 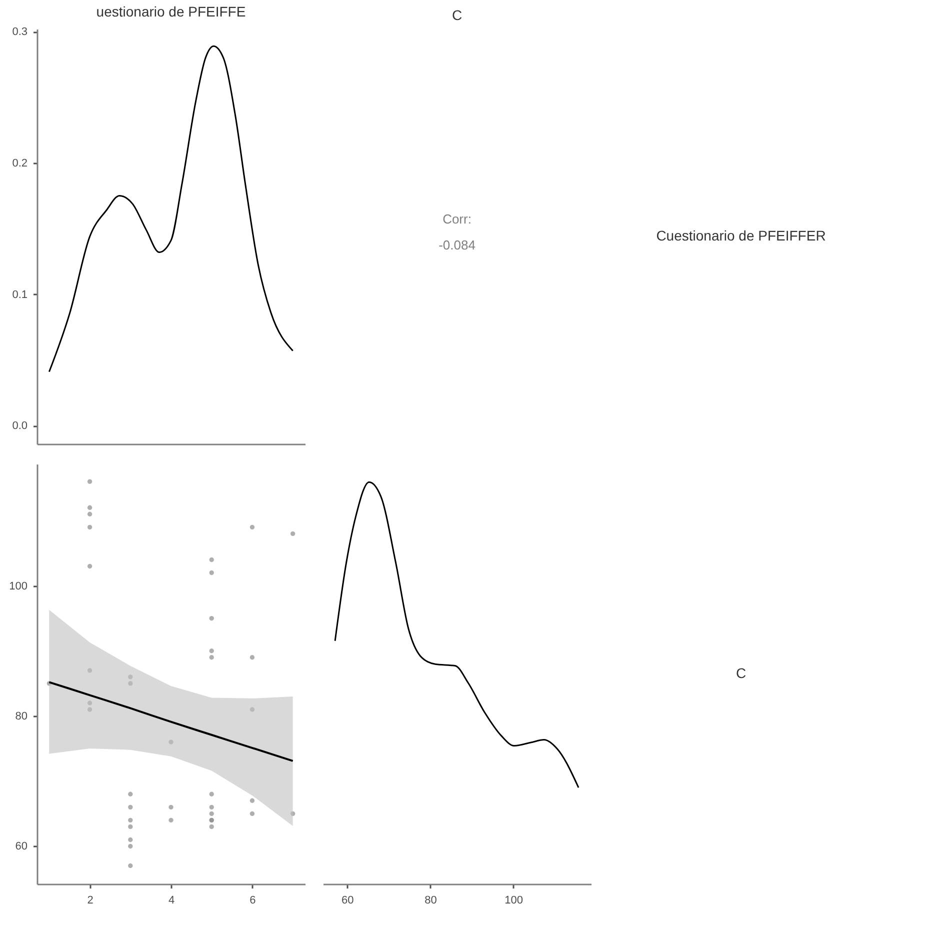 What do you see at coordinates (171, 12) in the screenshot?
I see `chart-title: uestionario de PFEIFFE` at bounding box center [171, 12].